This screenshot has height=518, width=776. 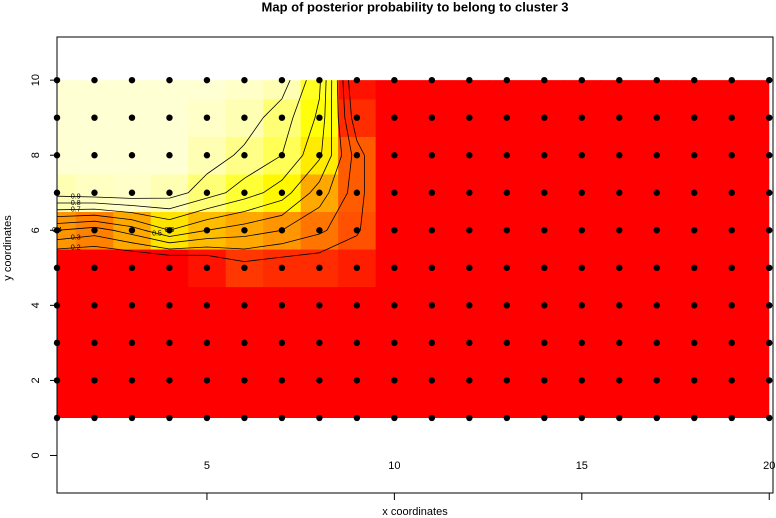 What do you see at coordinates (394, 466) in the screenshot?
I see `x-tick-label: 10` at bounding box center [394, 466].